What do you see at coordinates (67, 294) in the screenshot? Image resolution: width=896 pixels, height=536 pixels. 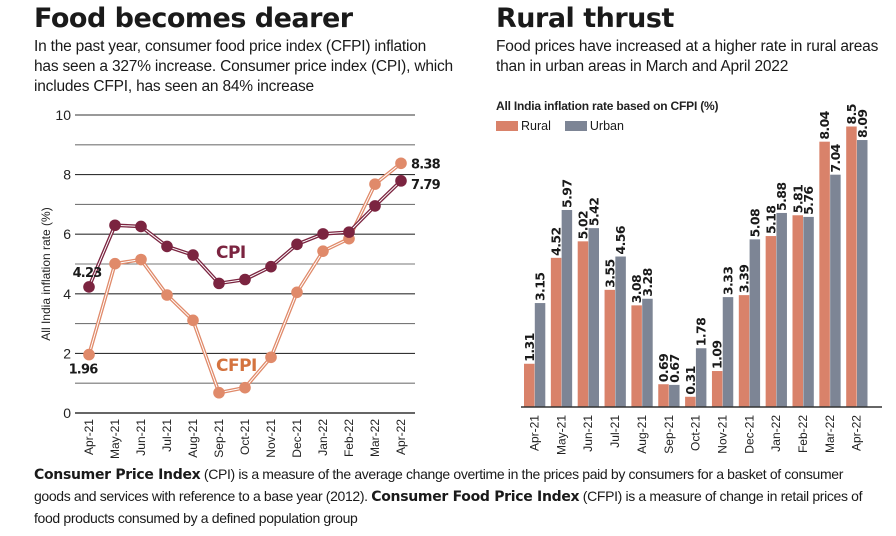 I see `y-tick-label: 4` at bounding box center [67, 294].